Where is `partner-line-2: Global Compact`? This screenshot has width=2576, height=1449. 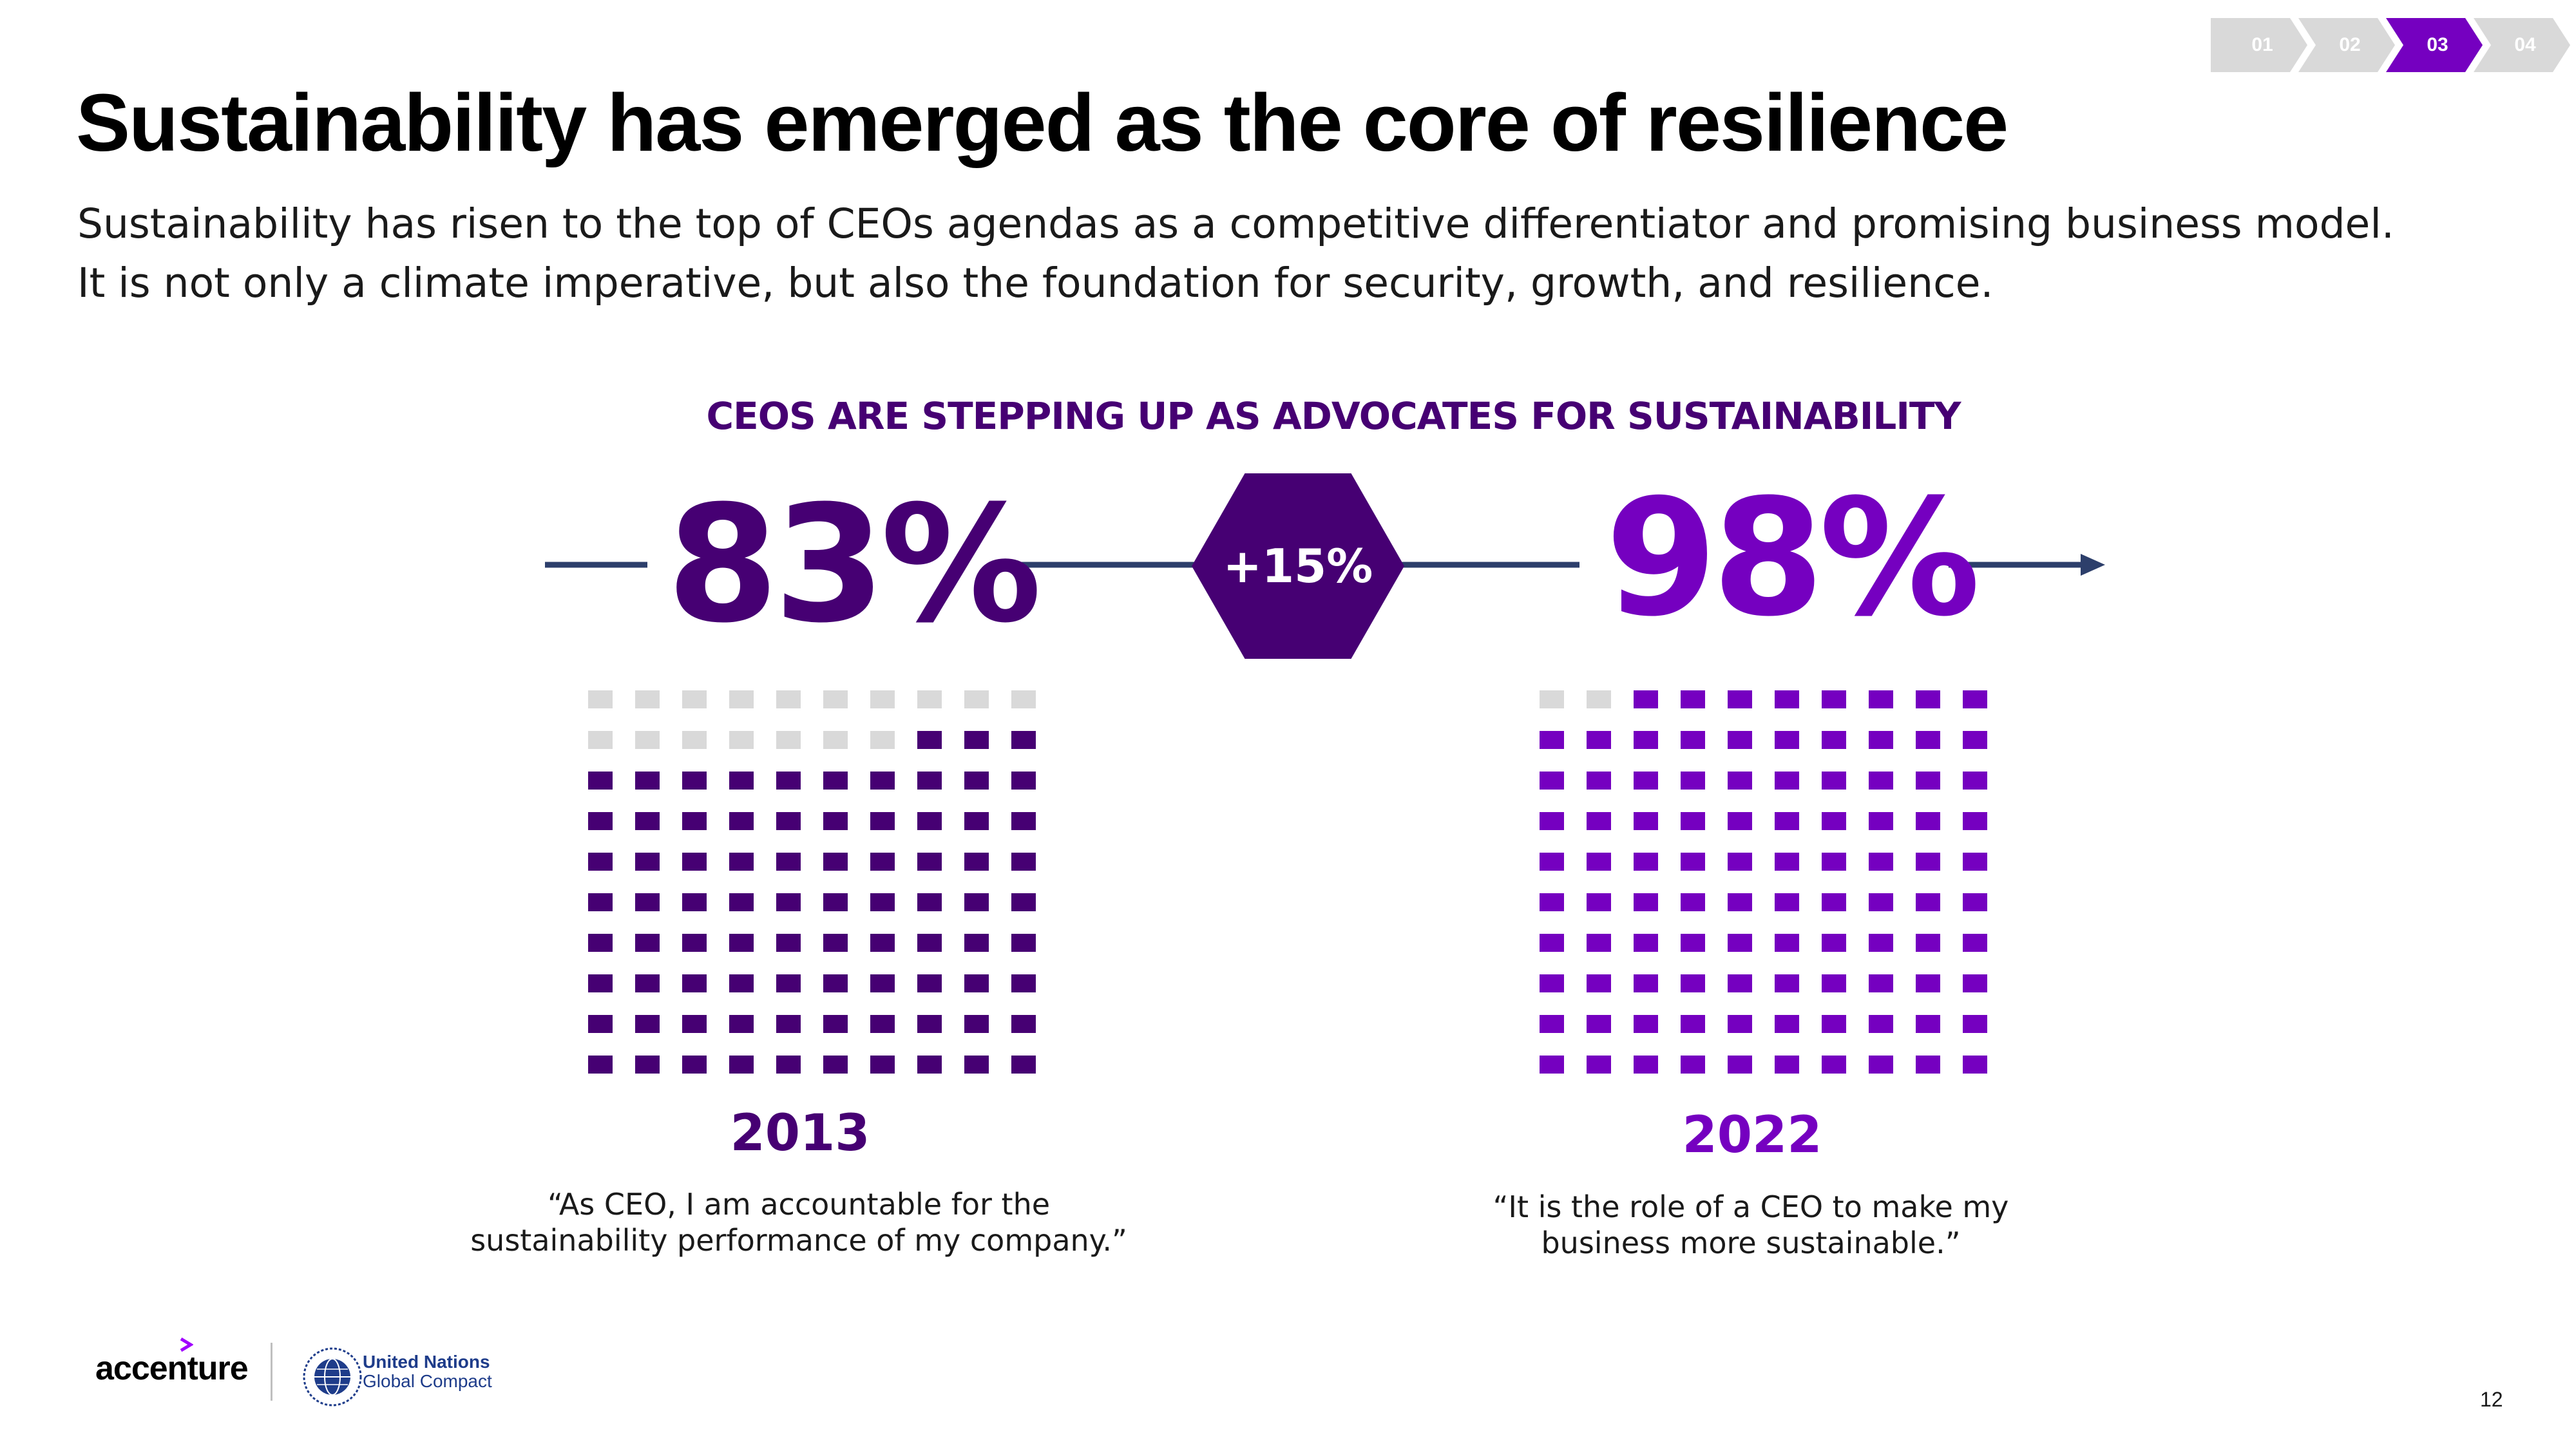
partner-line-2: Global Compact is located at coordinates (427, 1381).